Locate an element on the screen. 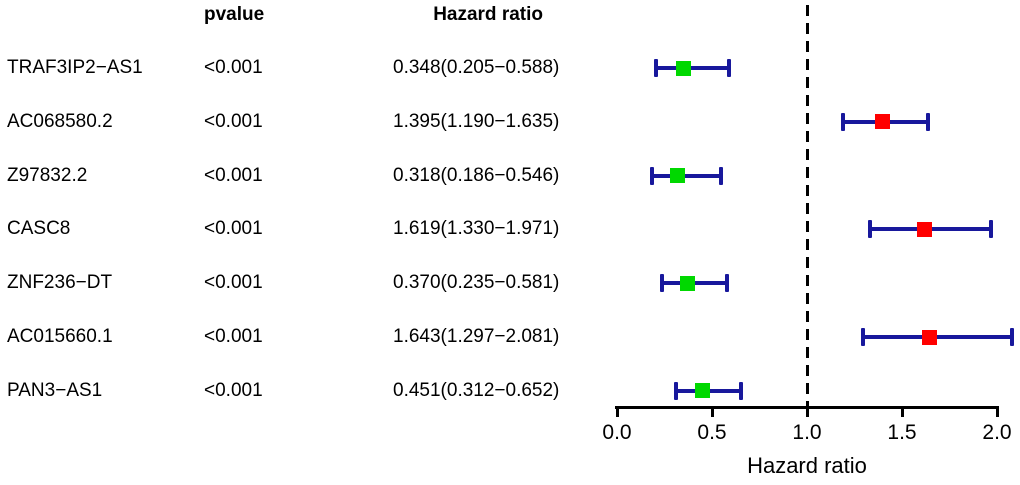  row-hr-text: 0.348(0.205−0.588) is located at coordinates (476, 67).